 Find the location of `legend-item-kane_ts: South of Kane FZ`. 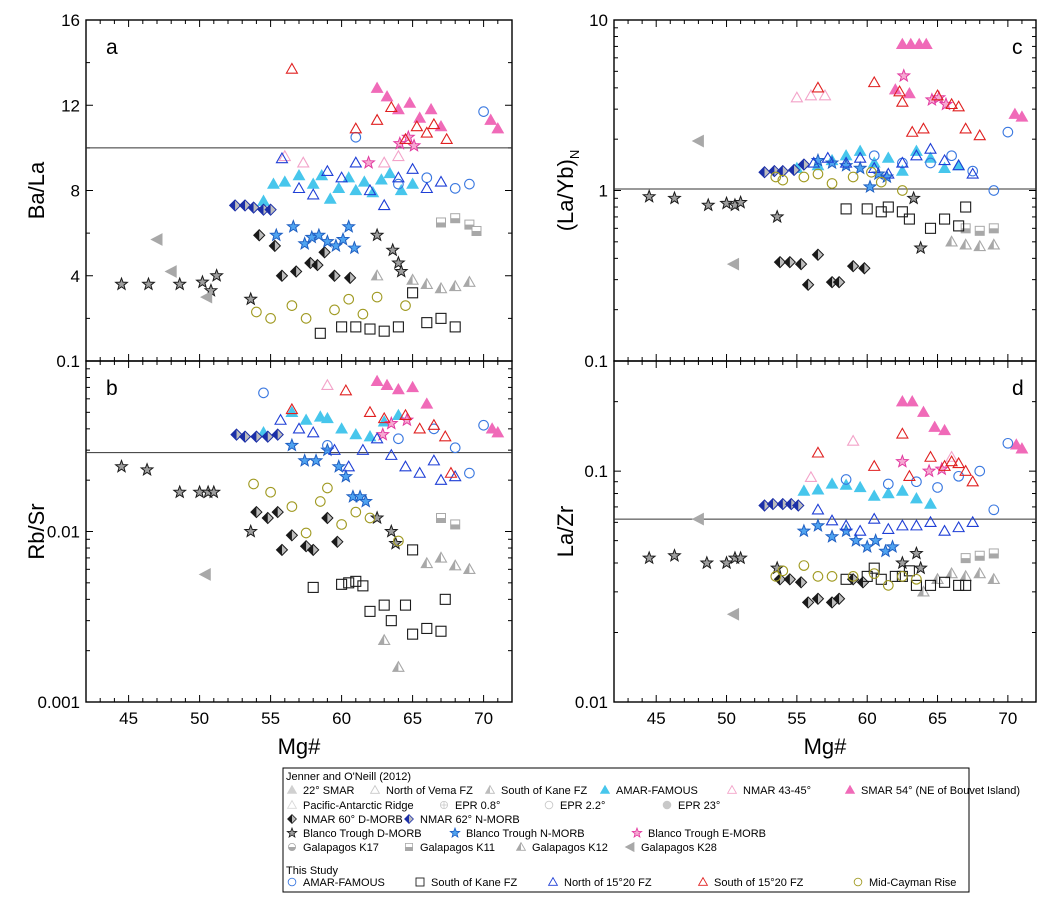

legend-item-kane_ts: South of Kane FZ is located at coordinates (466, 883).